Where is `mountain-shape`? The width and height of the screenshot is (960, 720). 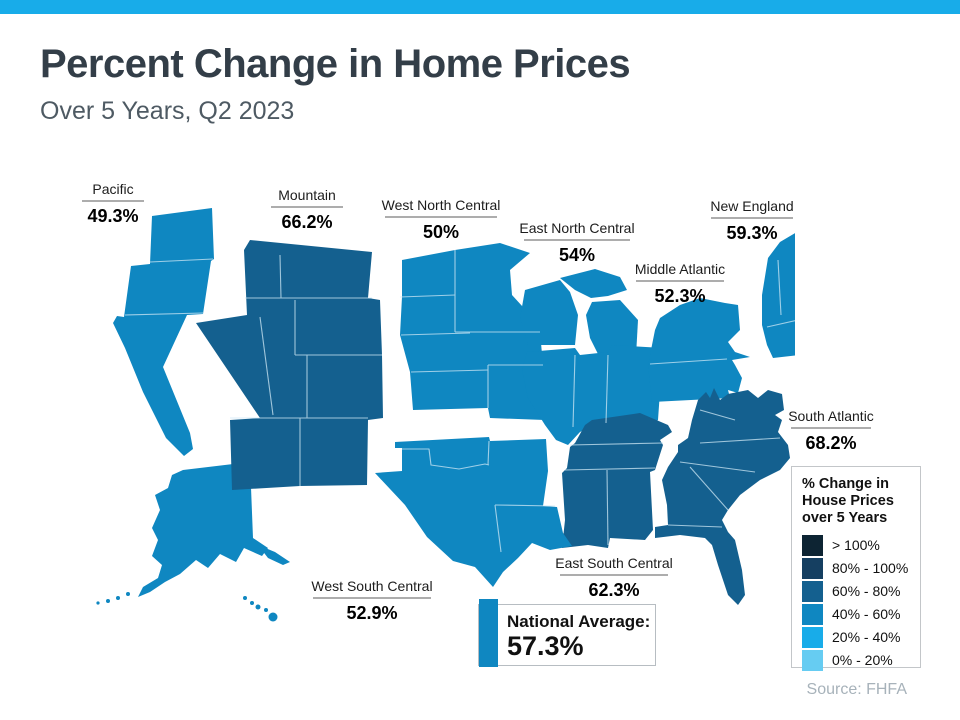 mountain-shape is located at coordinates (289, 365).